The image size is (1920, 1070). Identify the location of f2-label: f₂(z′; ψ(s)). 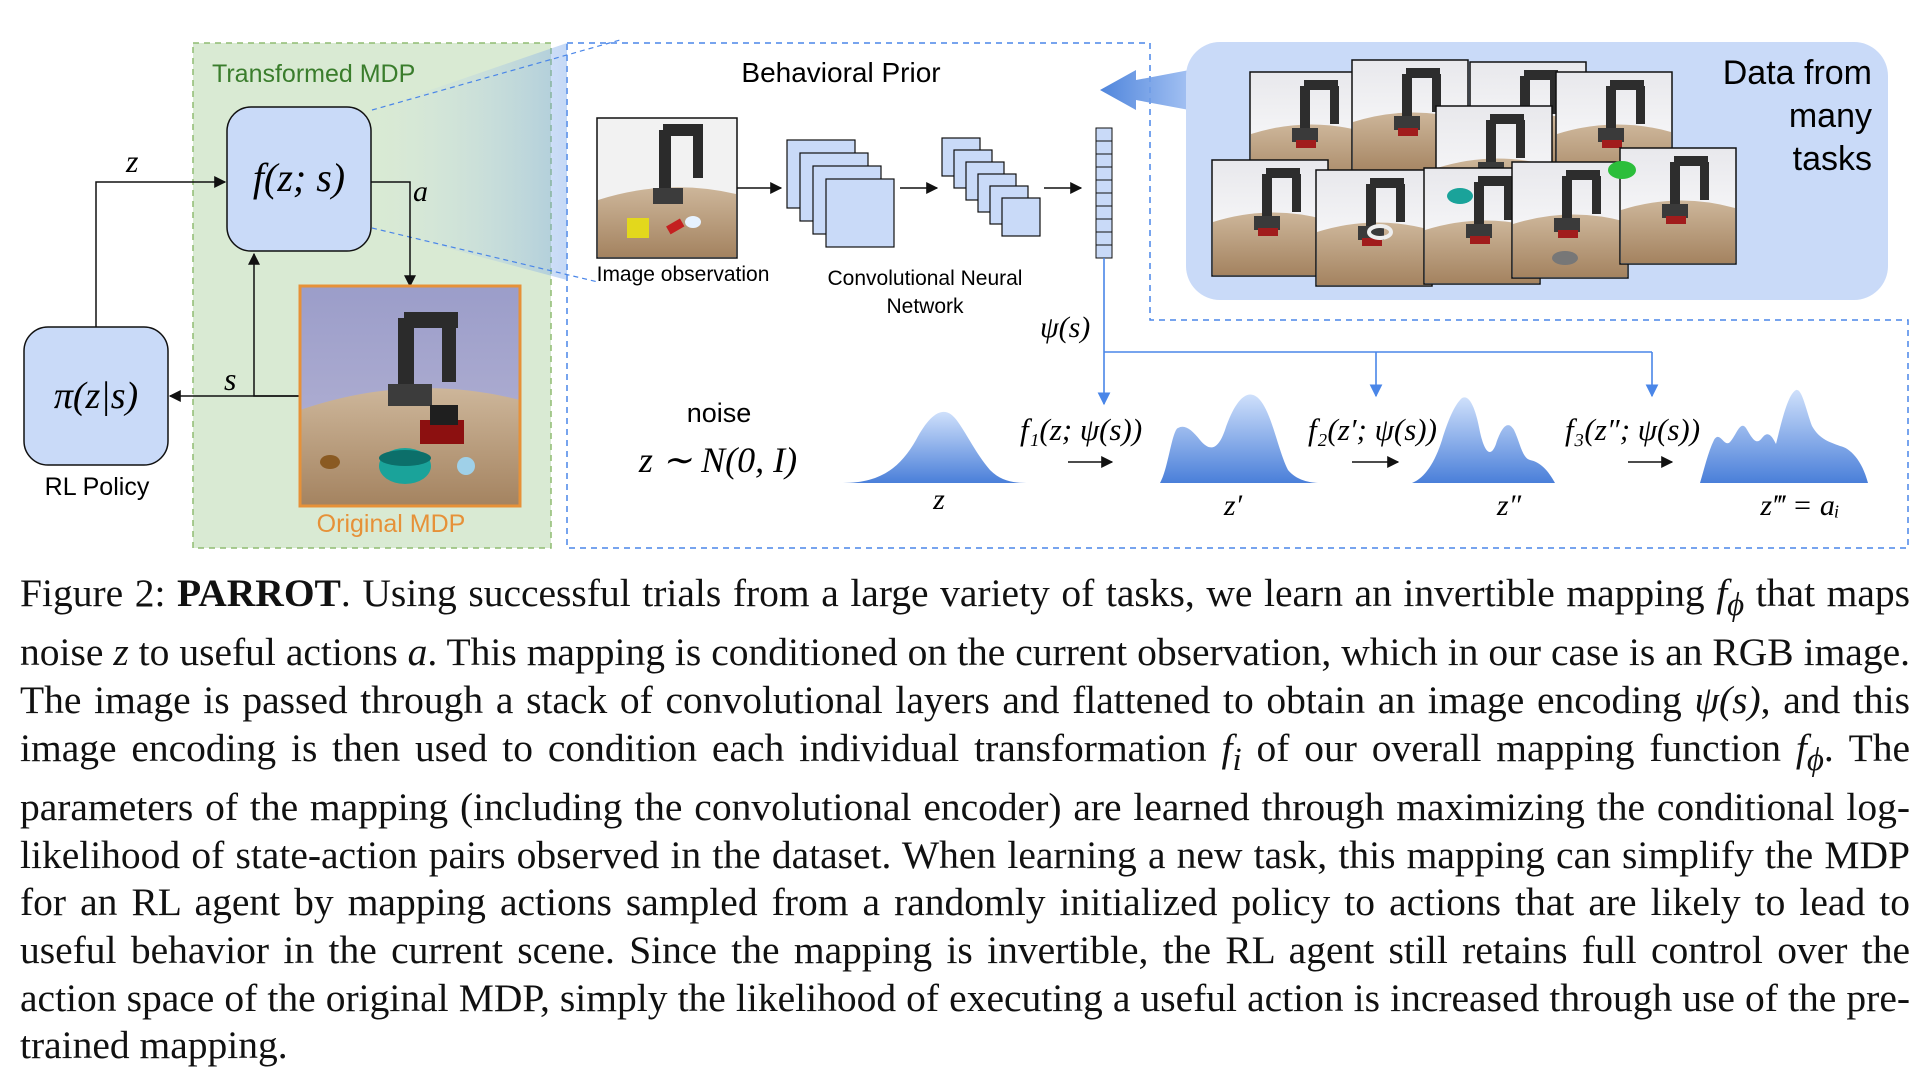
(1372, 429).